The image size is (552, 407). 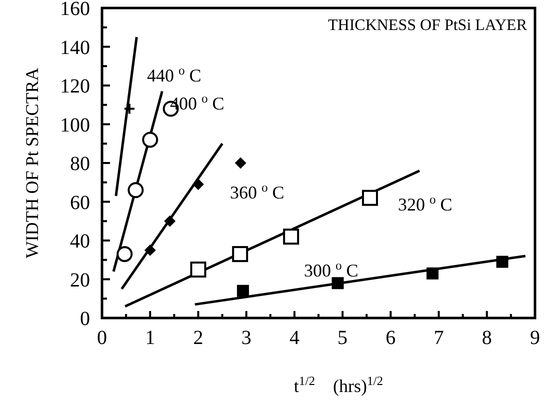 What do you see at coordinates (535, 338) in the screenshot?
I see `x-tick-label: 9` at bounding box center [535, 338].